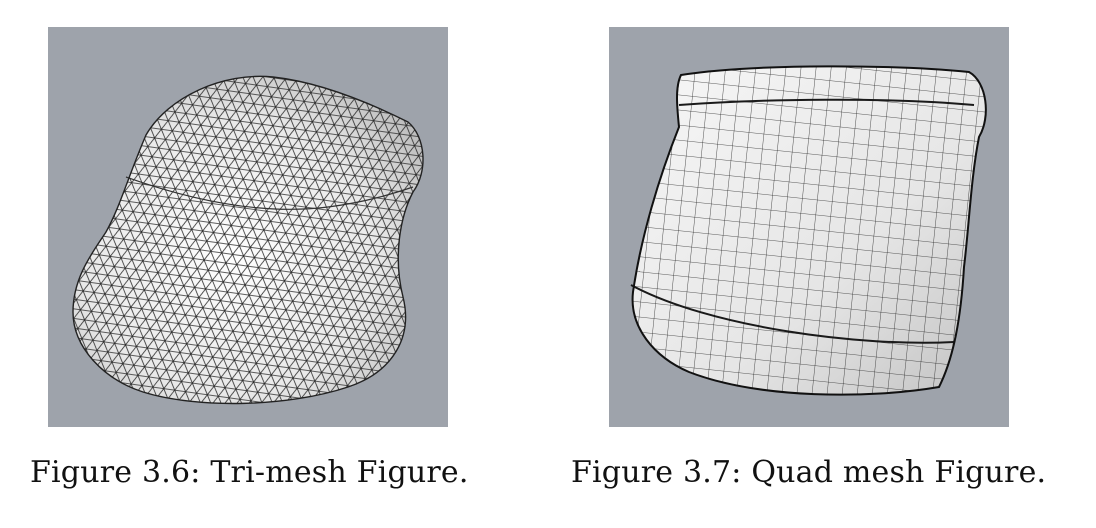 The width and height of the screenshot is (1096, 528). Describe the element at coordinates (249, 472) in the screenshot. I see `figure-caption: Figure 3.6: Tri-mesh Figure.` at that location.